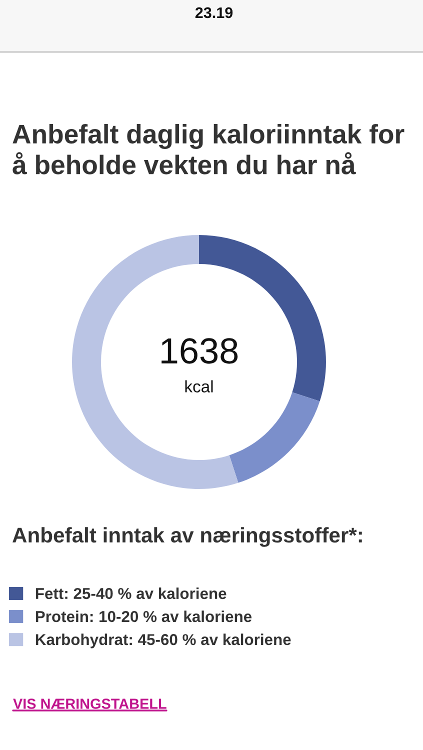  I want to click on text: VIS NÆRINGSTABELL, so click(89, 703).